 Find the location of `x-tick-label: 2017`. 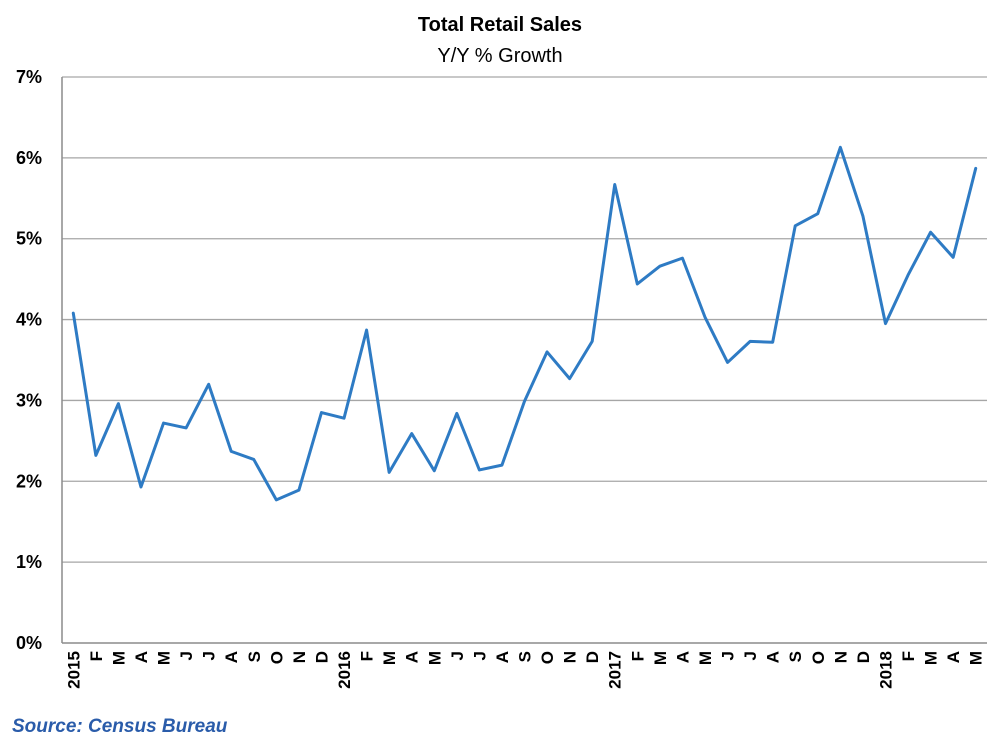

x-tick-label: 2017 is located at coordinates (615, 670).